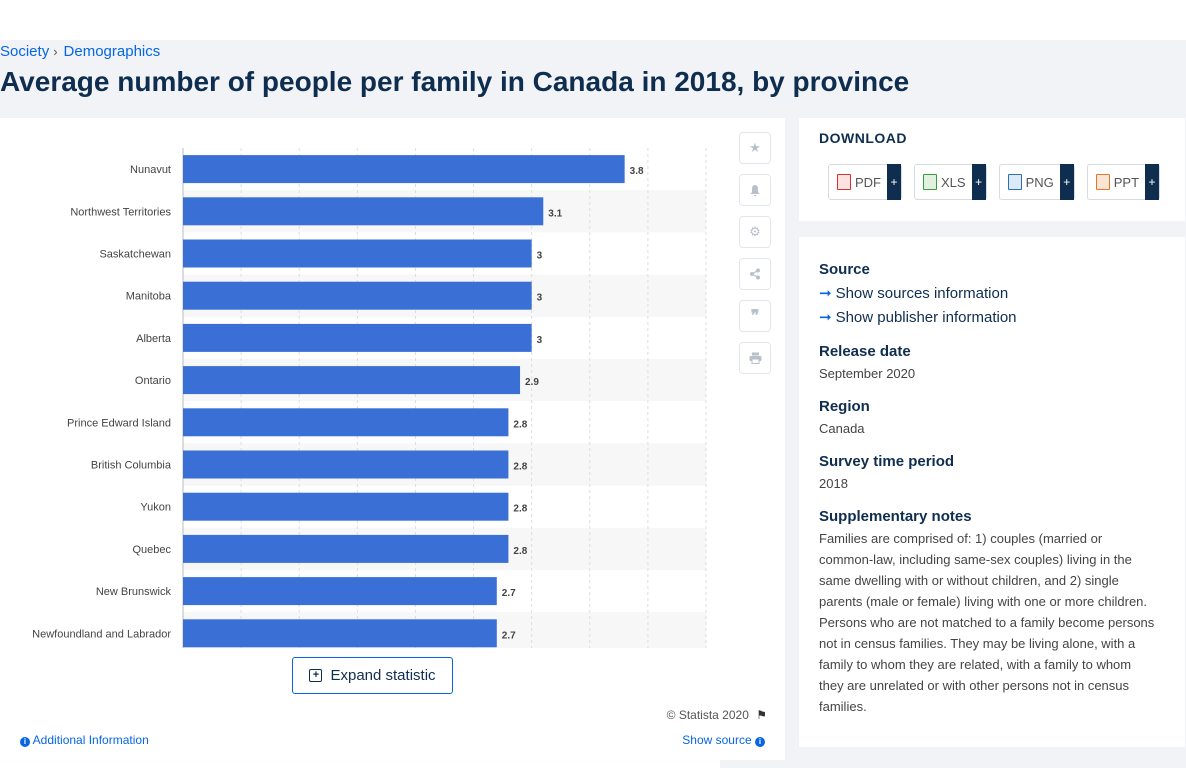 This screenshot has width=1186, height=768. I want to click on survey-period-heading: Survey time period, so click(887, 461).